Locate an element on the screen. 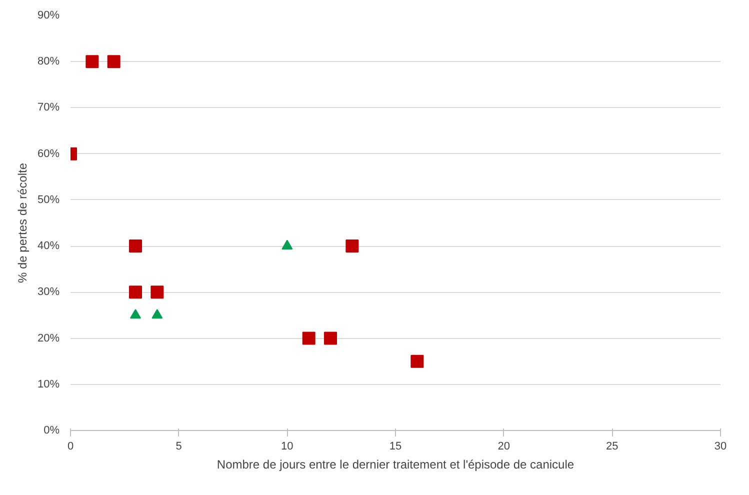 The height and width of the screenshot is (495, 749). x-tick-label: 5 is located at coordinates (179, 446).